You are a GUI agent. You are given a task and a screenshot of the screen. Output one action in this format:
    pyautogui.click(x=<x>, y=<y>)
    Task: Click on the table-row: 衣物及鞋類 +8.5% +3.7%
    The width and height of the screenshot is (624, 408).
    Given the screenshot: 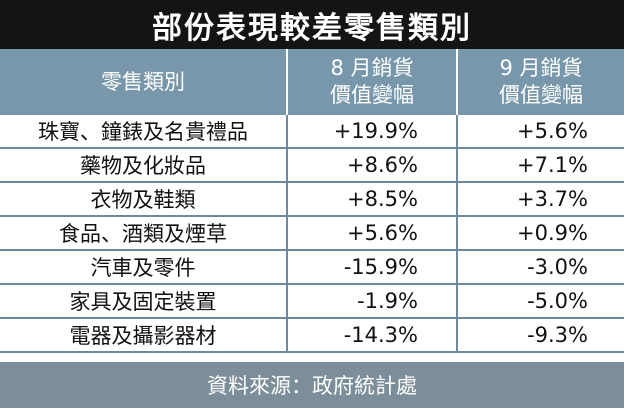 What is the action you would take?
    pyautogui.click(x=312, y=200)
    